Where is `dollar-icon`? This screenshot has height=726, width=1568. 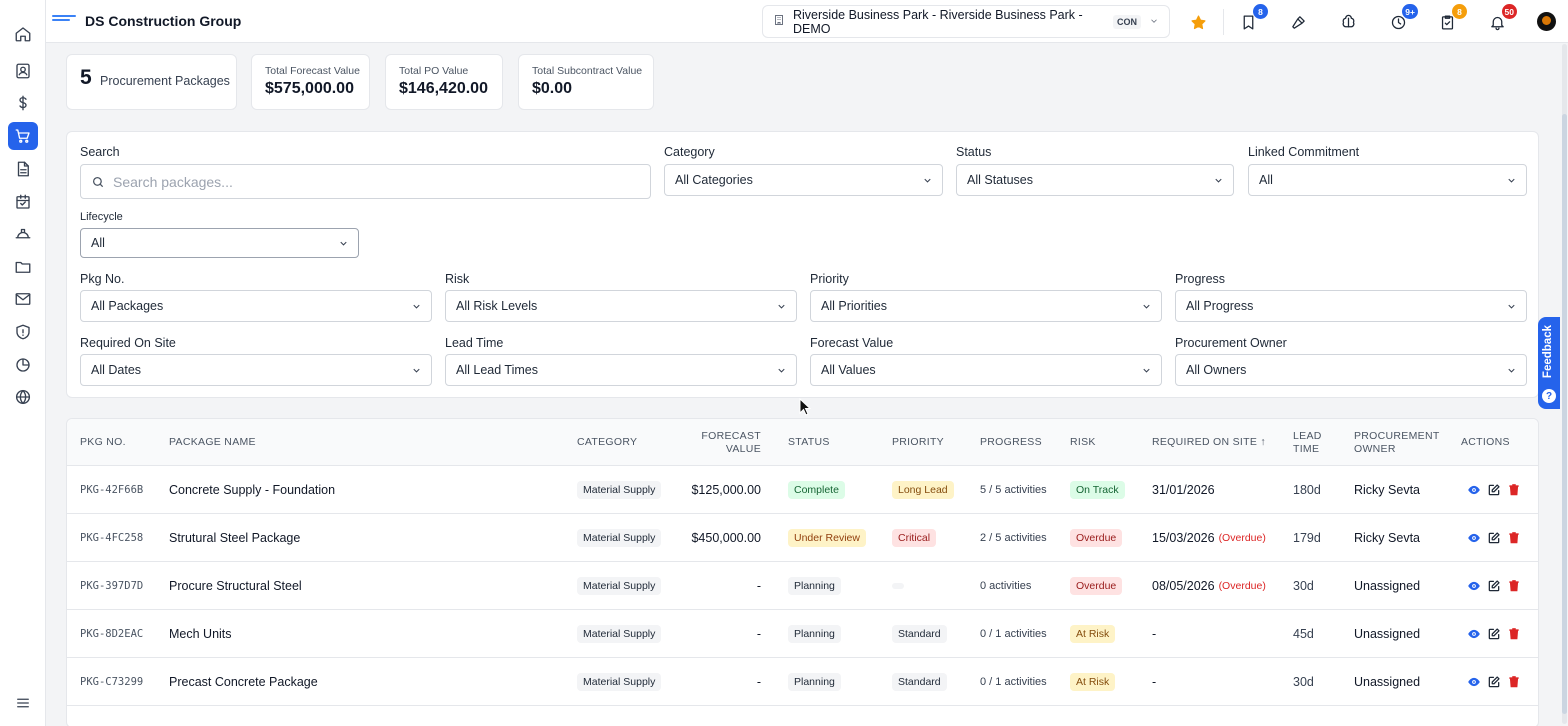
dollar-icon is located at coordinates (23, 103).